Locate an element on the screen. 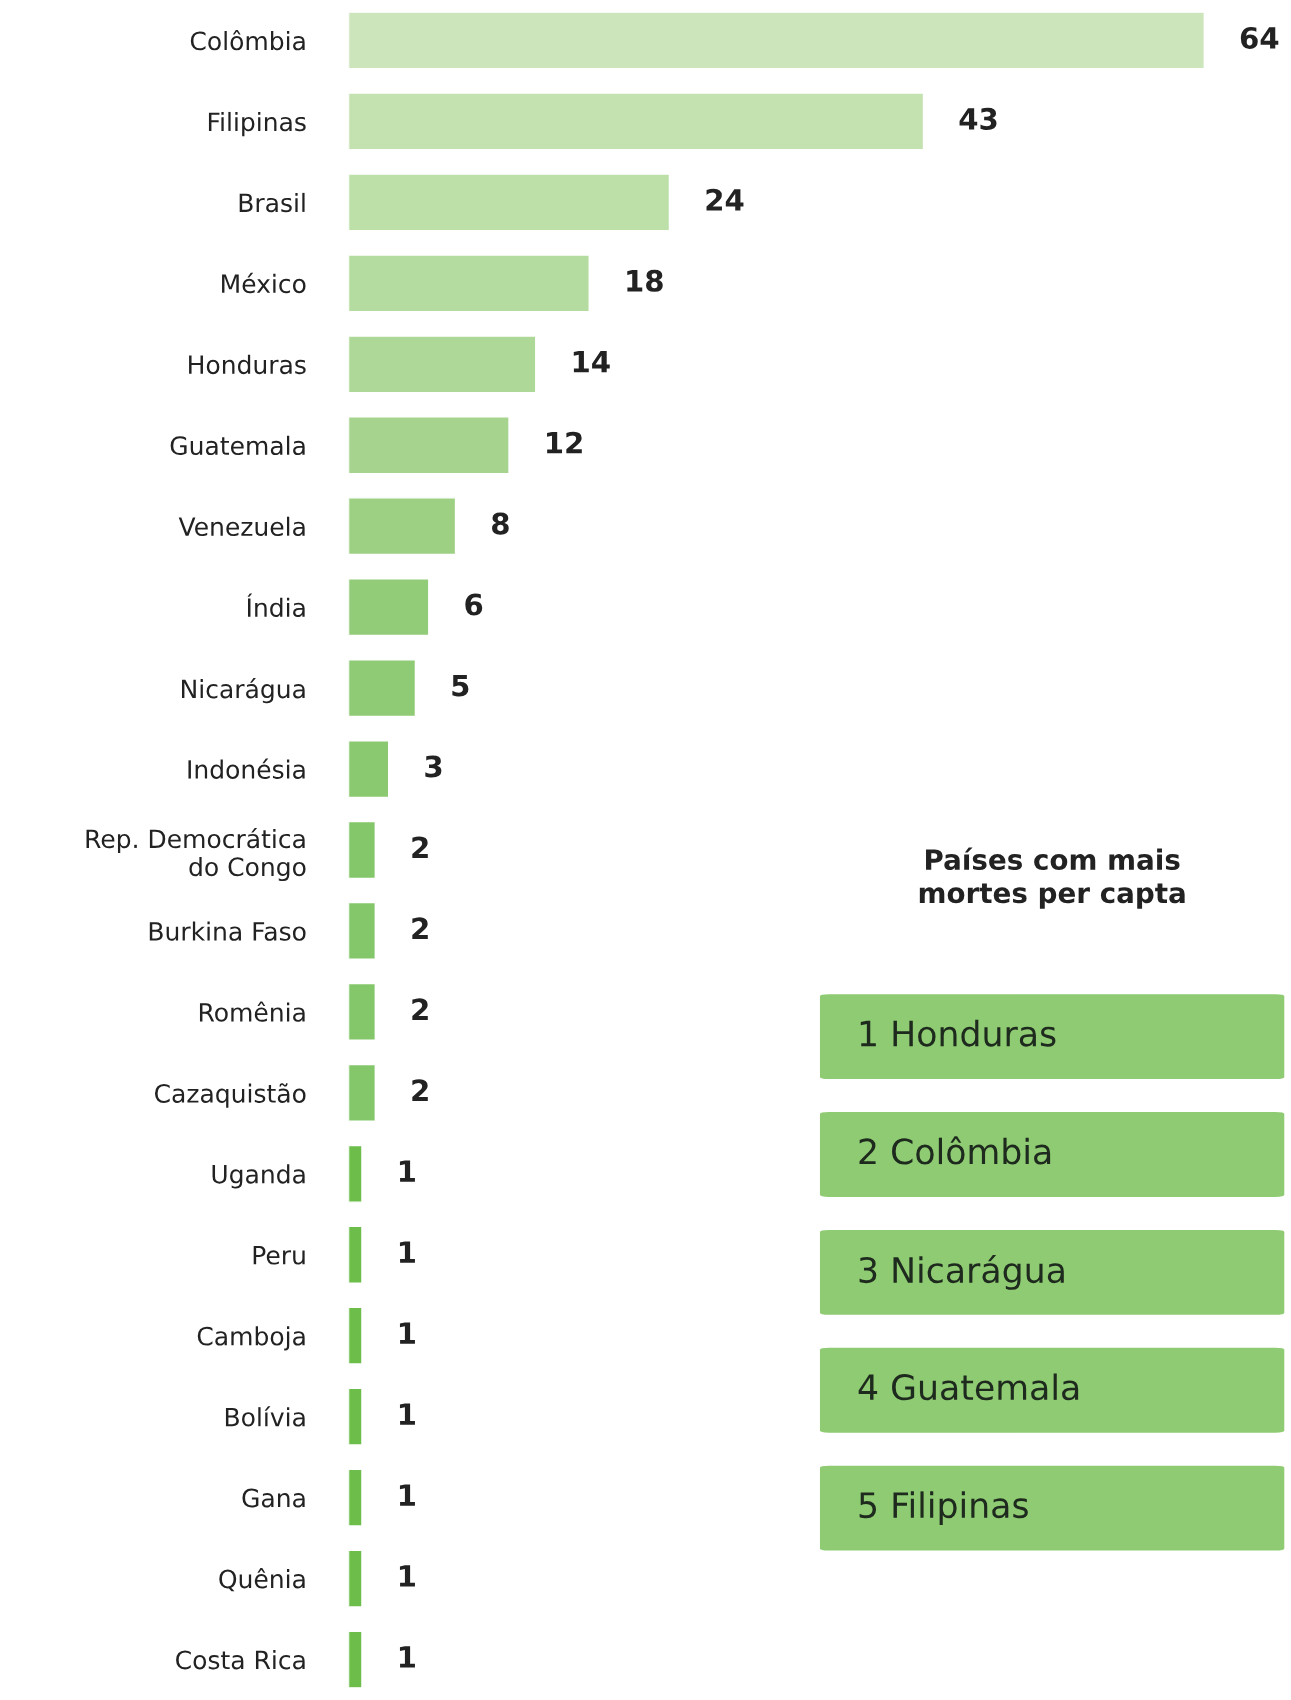  y-tick-label: Honduras is located at coordinates (247, 364).